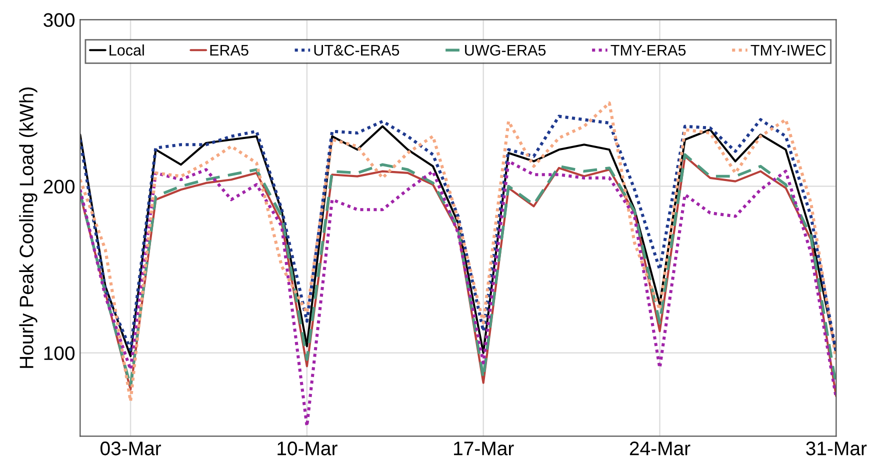  What do you see at coordinates (131, 449) in the screenshot?
I see `x-tick-label: 03-Mar` at bounding box center [131, 449].